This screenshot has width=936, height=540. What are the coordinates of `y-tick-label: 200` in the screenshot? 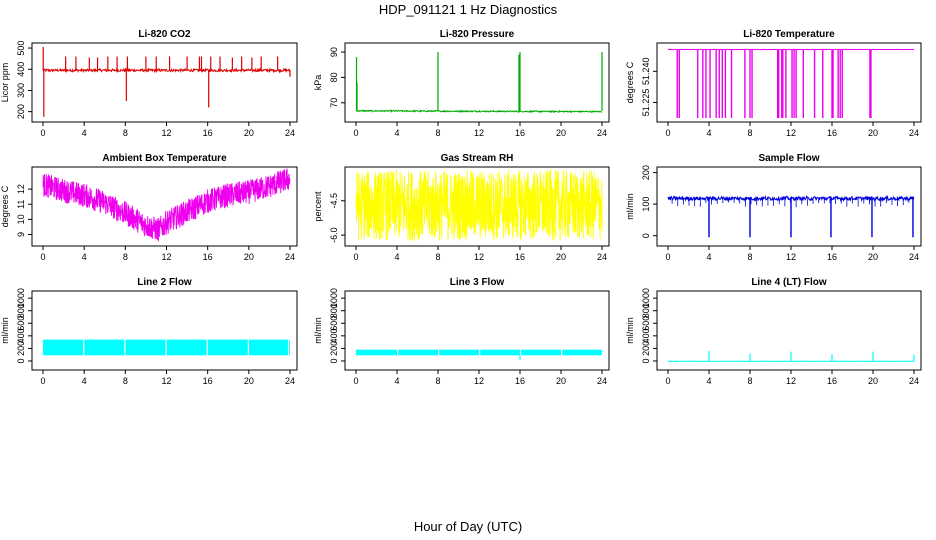 It's located at (646, 348).